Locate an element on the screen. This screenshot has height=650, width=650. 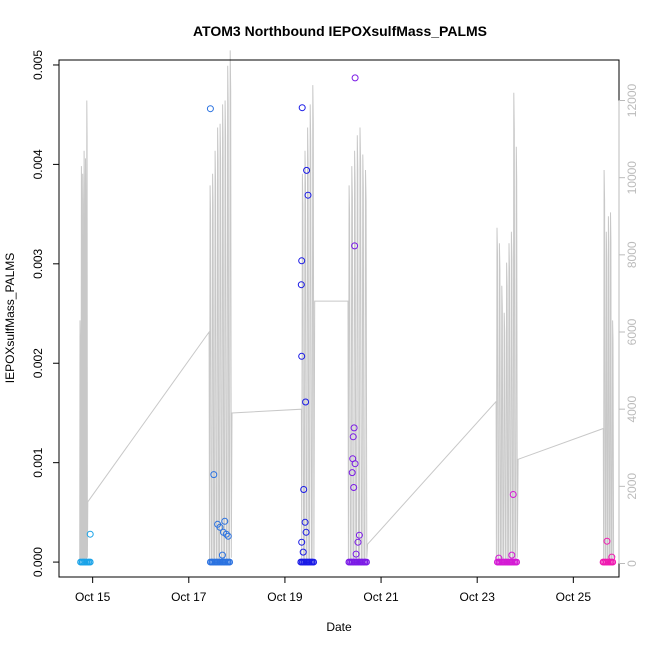
y2-tick-label: 12000 is located at coordinates (632, 100).